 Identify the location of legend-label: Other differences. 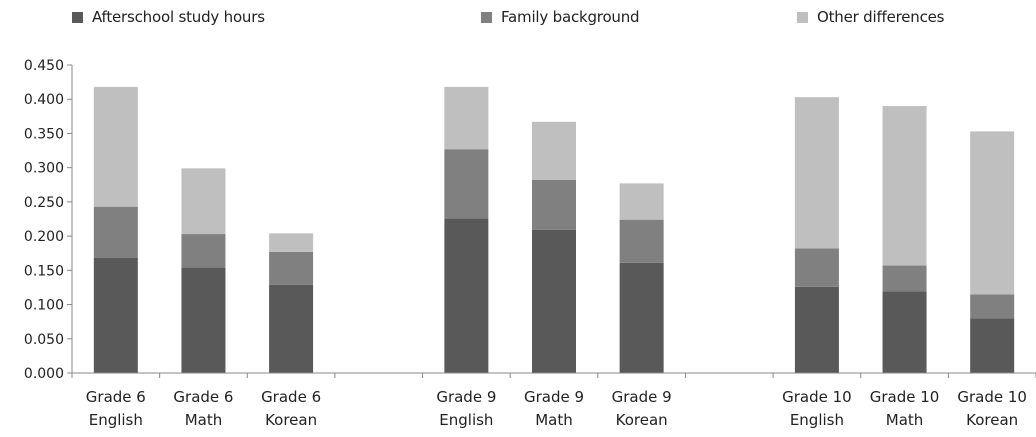
(881, 17).